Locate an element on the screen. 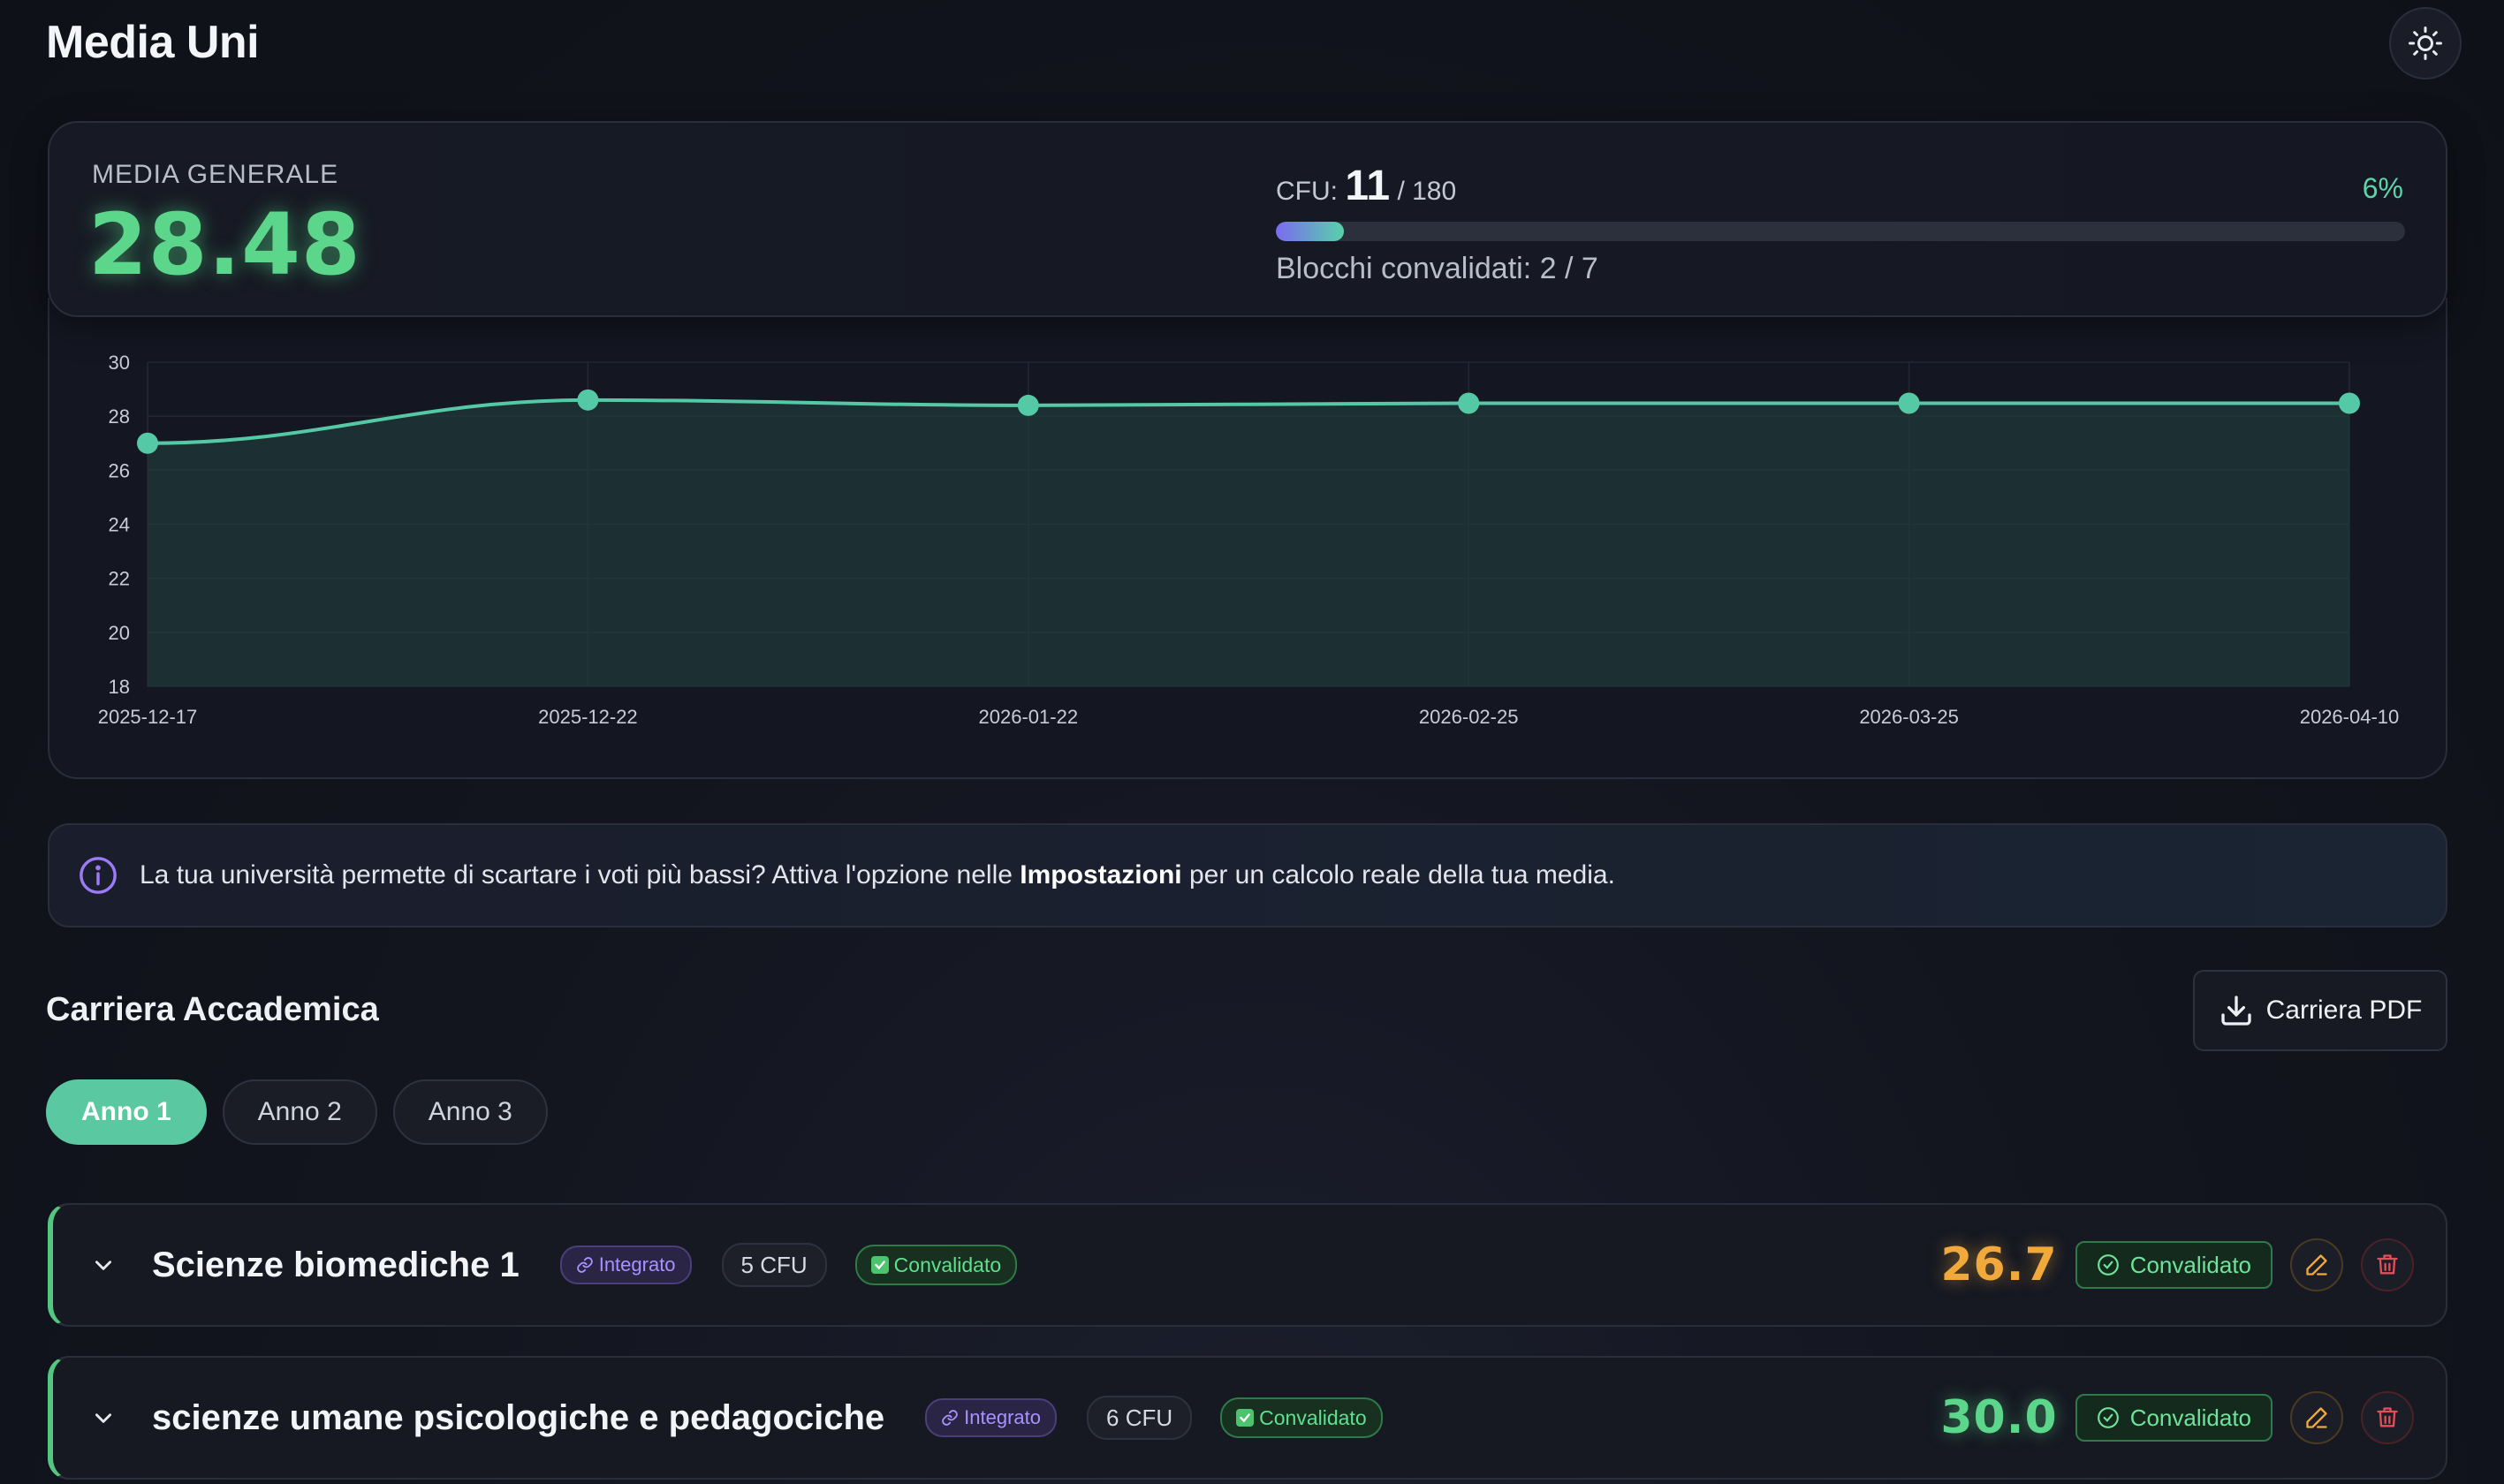 The image size is (2504, 1484). tab-anno-1: Anno 1 is located at coordinates (126, 1112).